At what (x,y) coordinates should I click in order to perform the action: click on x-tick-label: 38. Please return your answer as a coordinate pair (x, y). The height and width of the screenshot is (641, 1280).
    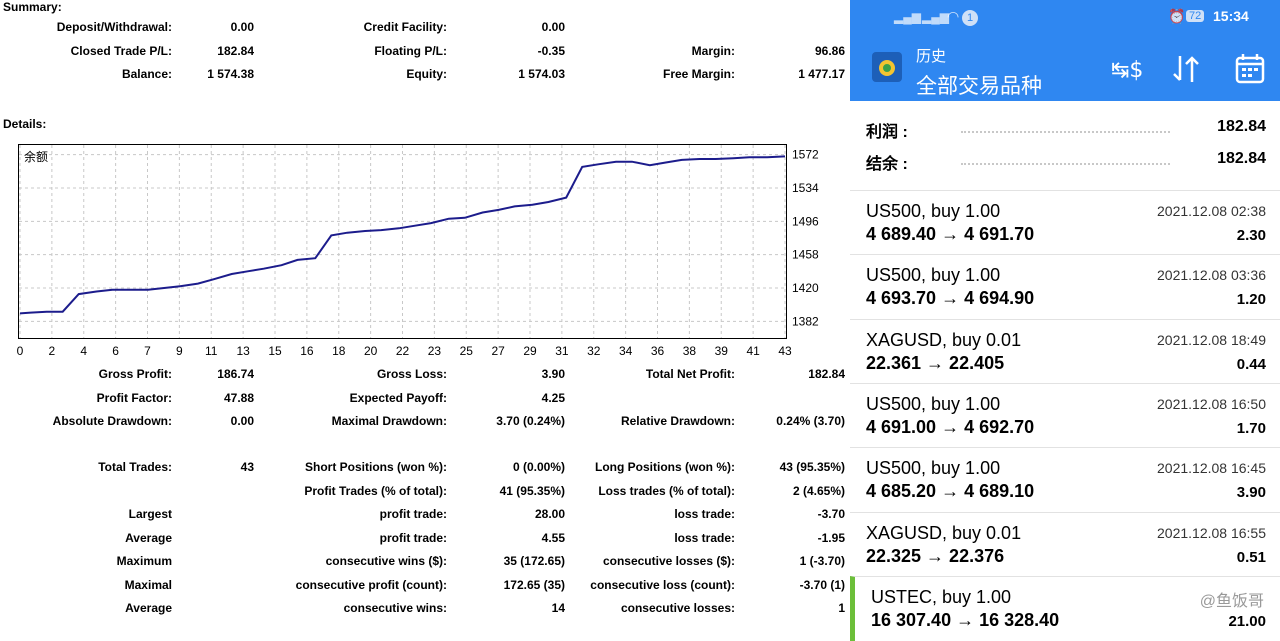
    Looking at the image, I should click on (690, 351).